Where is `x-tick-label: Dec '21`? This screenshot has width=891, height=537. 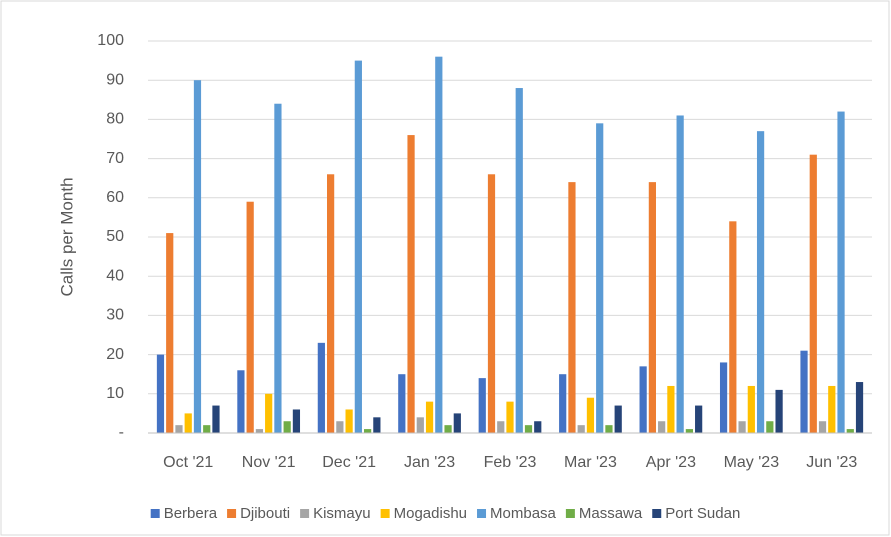 x-tick-label: Dec '21 is located at coordinates (349, 462).